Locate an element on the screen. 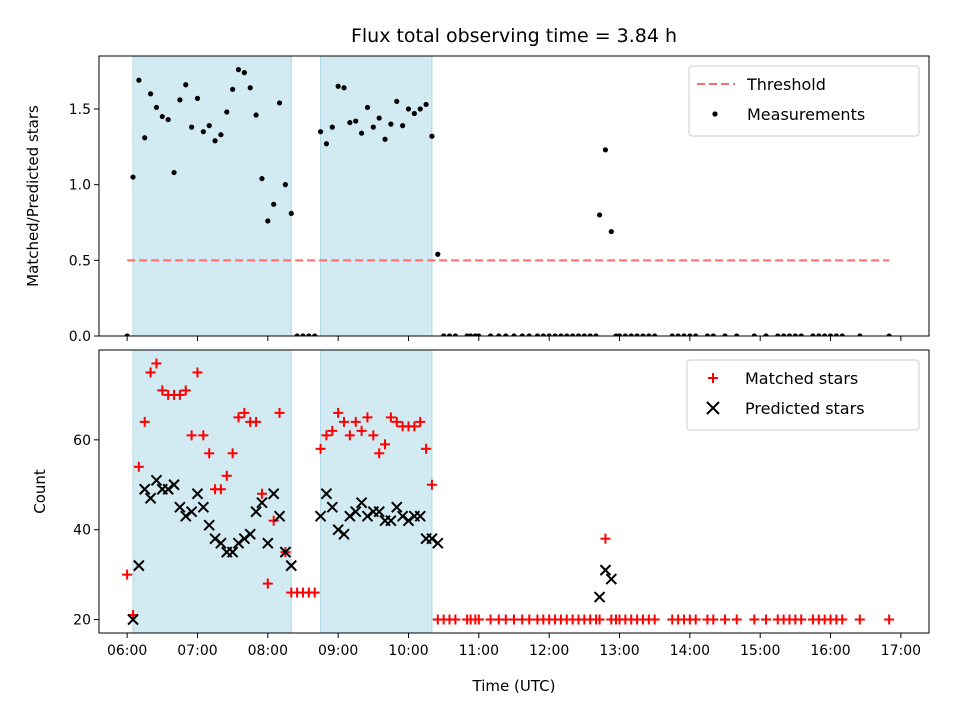 Image resolution: width=960 pixels, height=720 pixels. legend-label: Matched stars is located at coordinates (801, 378).